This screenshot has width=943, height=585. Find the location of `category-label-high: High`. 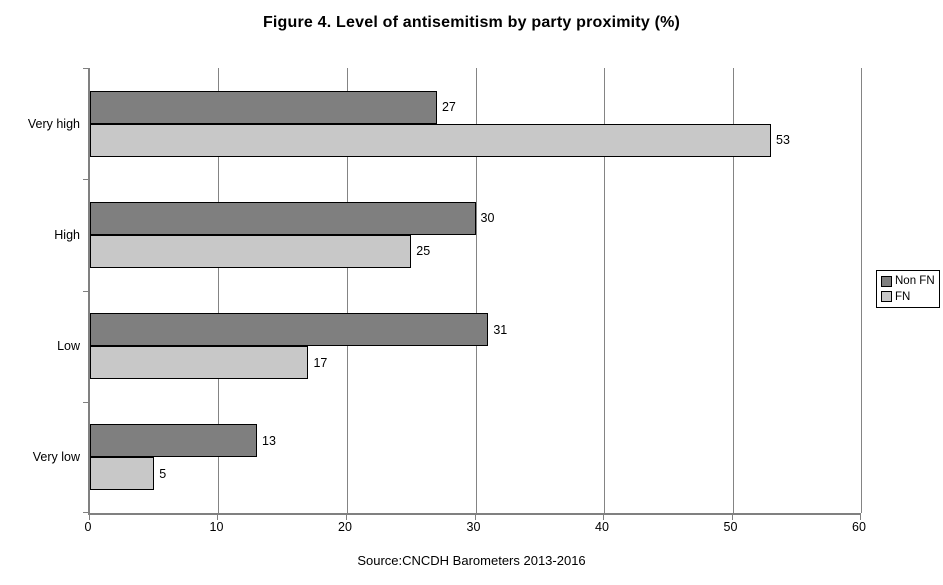

category-label-high: High is located at coordinates (67, 234).